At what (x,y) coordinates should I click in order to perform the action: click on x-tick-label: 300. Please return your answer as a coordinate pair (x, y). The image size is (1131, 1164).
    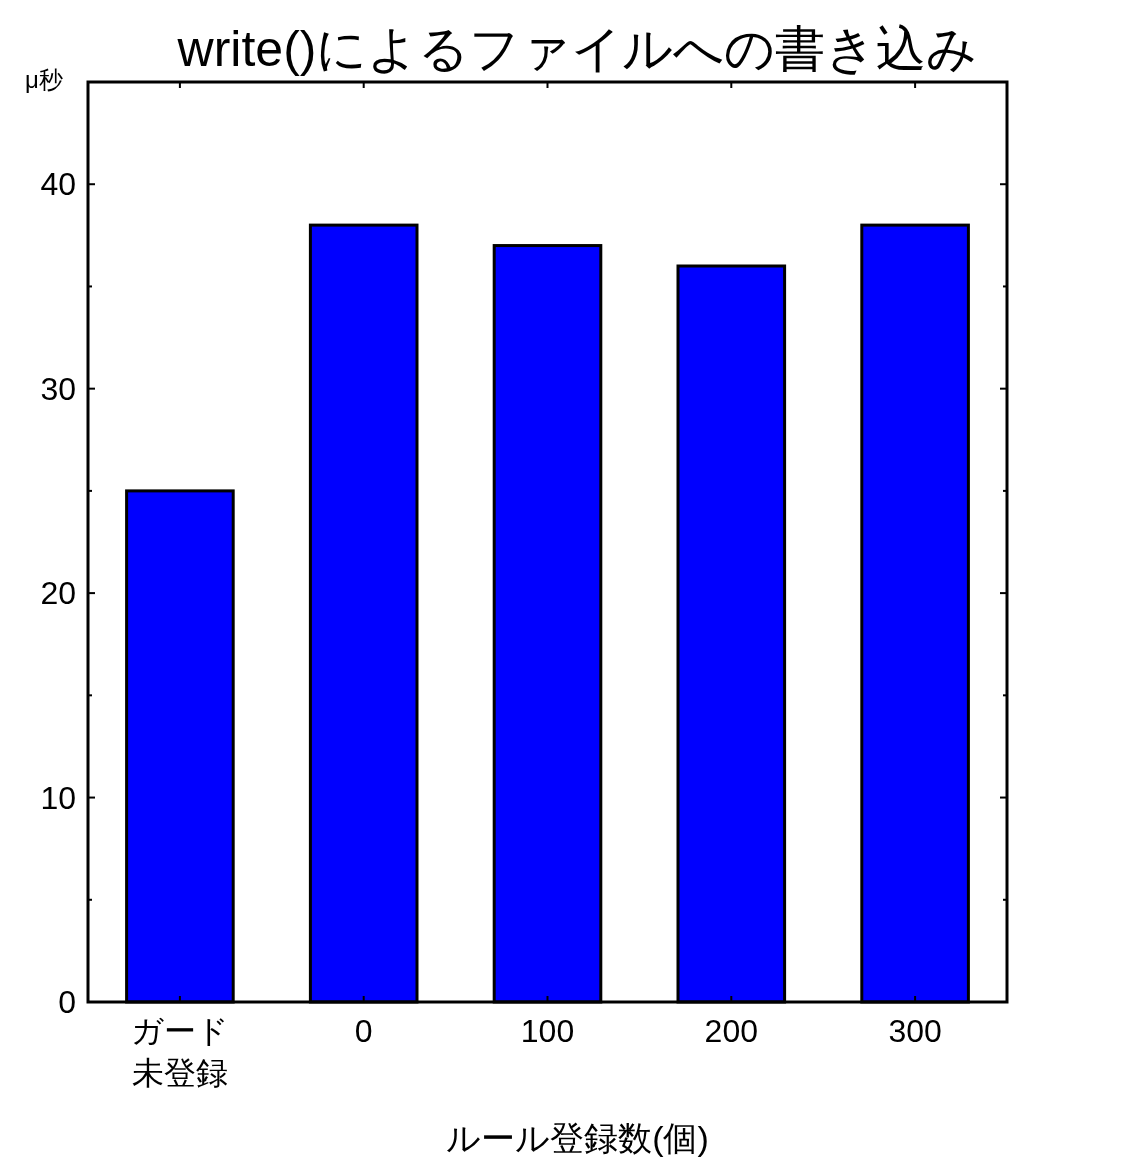
    Looking at the image, I should click on (915, 1031).